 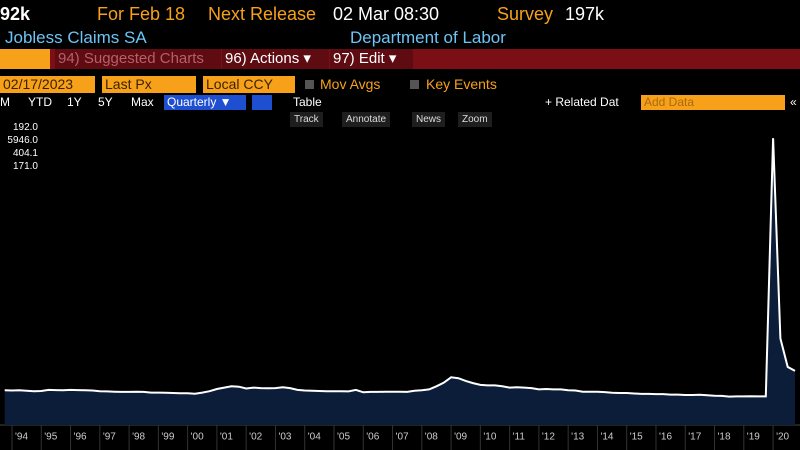 I want to click on x-tick-label: '05, so click(x=343, y=437).